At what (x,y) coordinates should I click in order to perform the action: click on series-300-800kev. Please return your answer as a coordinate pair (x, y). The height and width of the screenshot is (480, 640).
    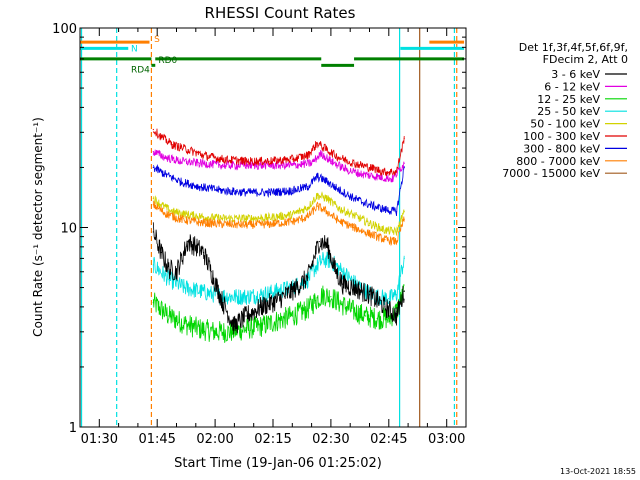
    Looking at the image, I should click on (278, 190).